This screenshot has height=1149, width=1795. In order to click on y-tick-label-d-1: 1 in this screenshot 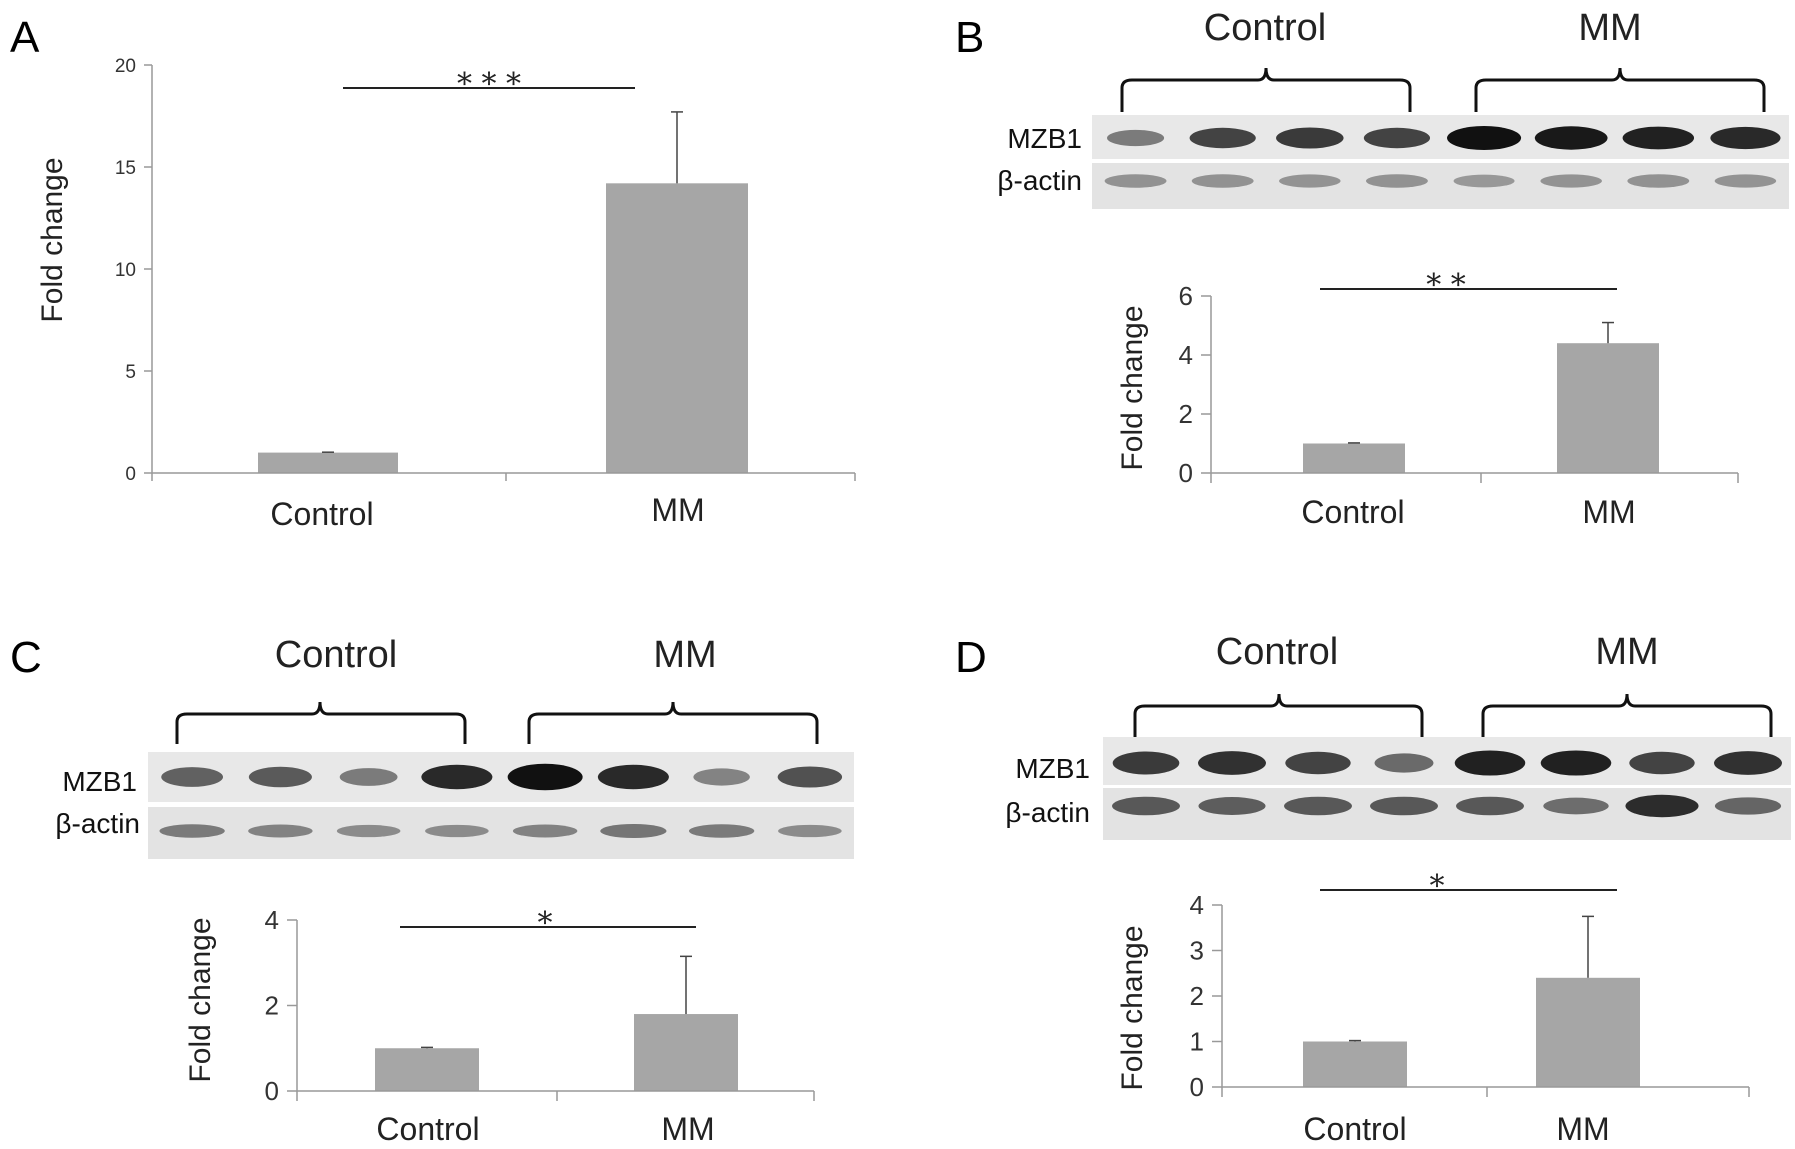, I will do `click(1197, 1042)`.